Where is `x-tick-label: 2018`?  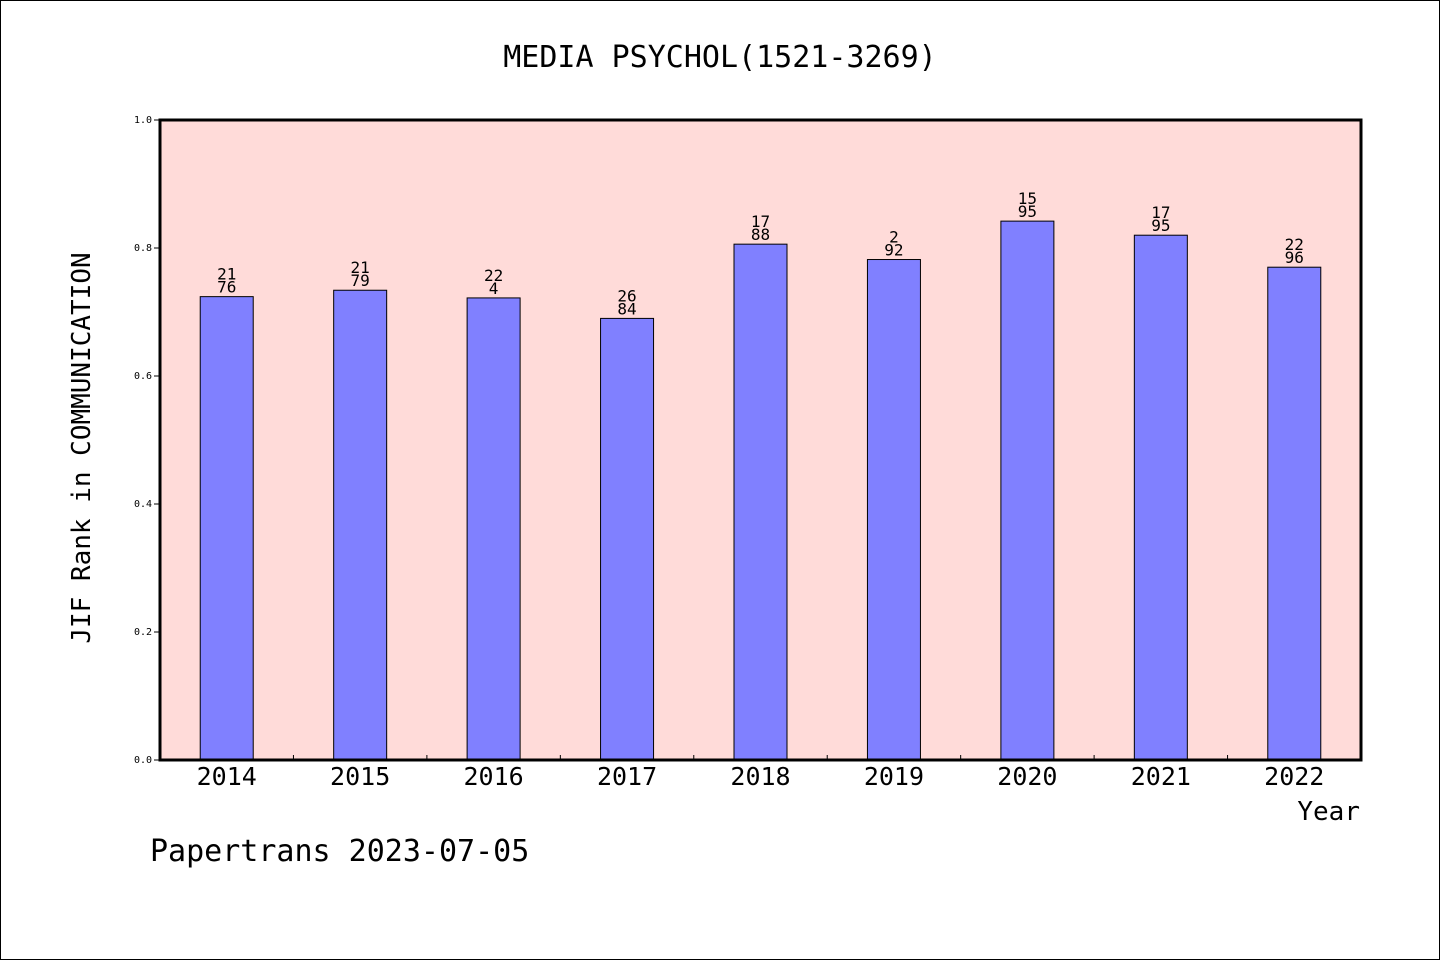 x-tick-label: 2018 is located at coordinates (760, 776).